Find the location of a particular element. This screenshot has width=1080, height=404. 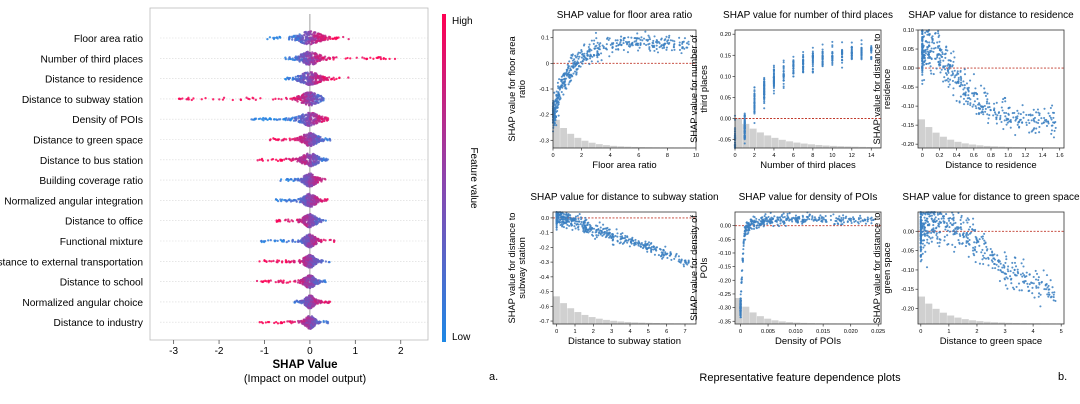

feature-label: Distance to bus station is located at coordinates (91, 161).